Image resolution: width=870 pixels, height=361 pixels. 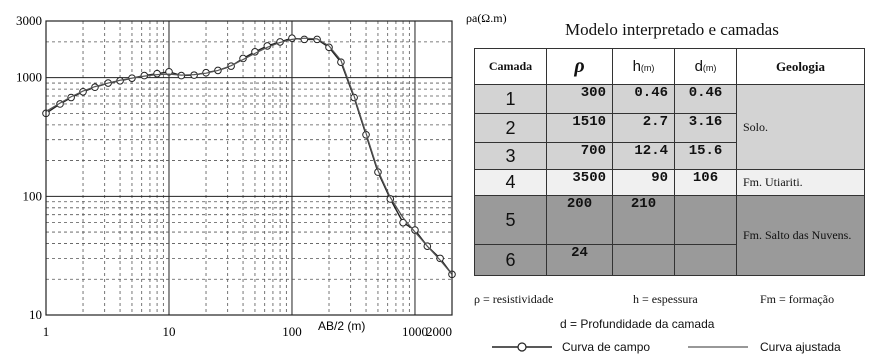 I want to click on cell-rho: 300, so click(x=579, y=99).